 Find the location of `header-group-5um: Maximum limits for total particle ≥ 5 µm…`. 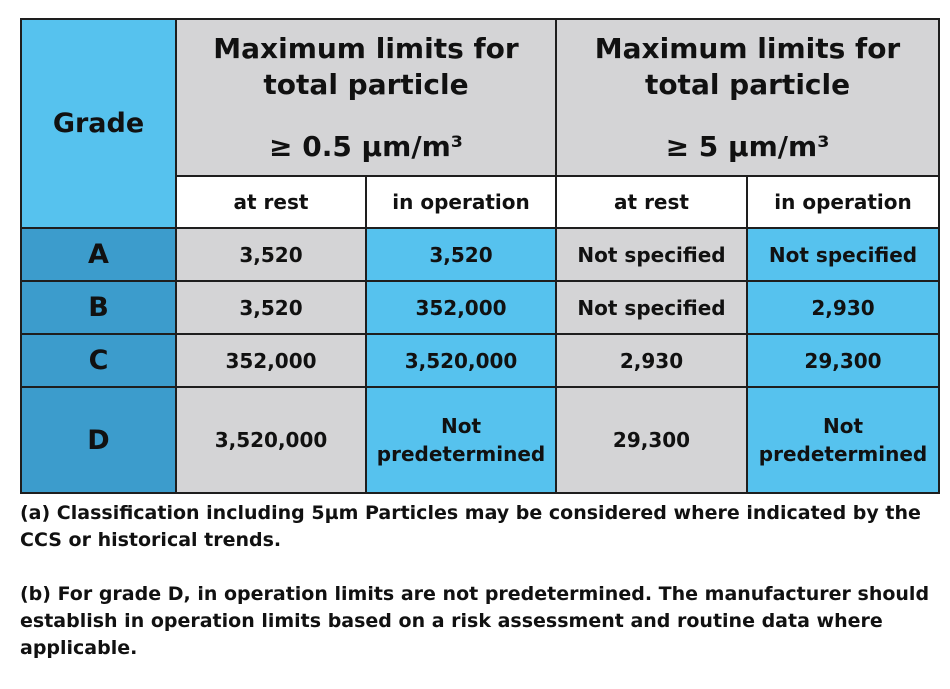

header-group-5um: Maximum limits for total particle ≥ 5 µm… is located at coordinates (748, 97).